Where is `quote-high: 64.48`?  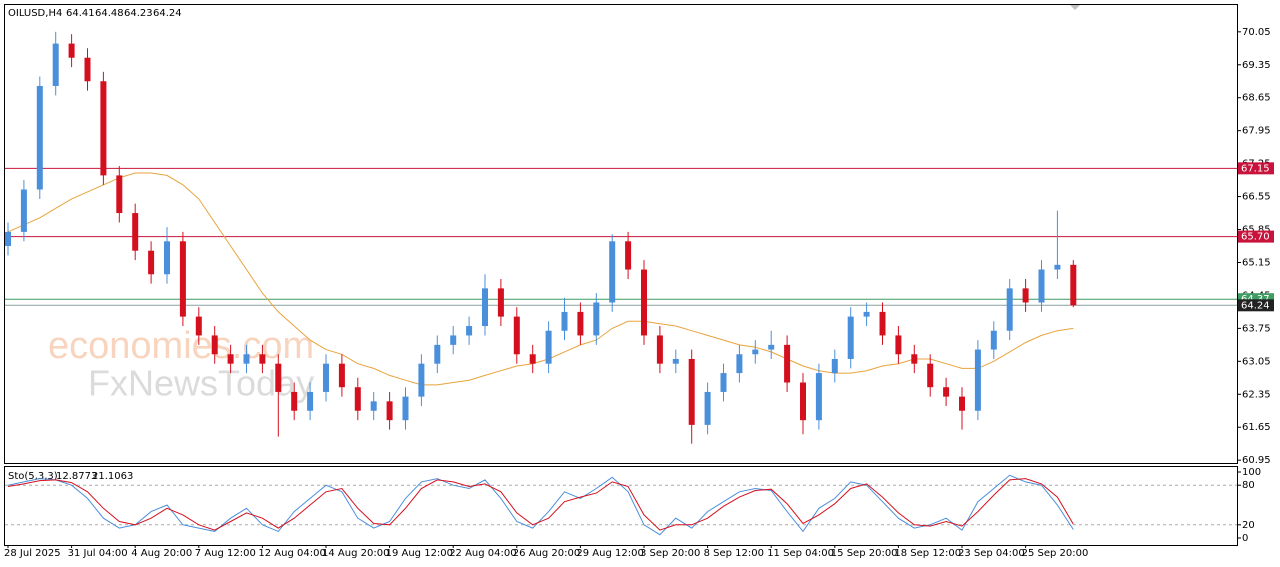
quote-high: 64.48 is located at coordinates (109, 13).